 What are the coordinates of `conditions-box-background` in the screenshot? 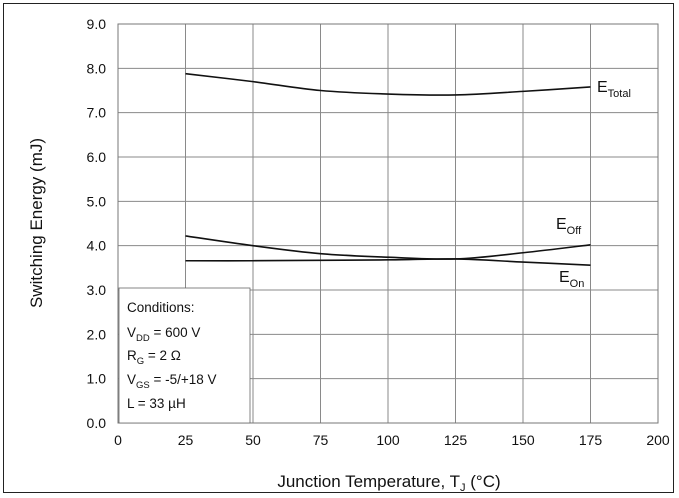 It's located at (184, 355).